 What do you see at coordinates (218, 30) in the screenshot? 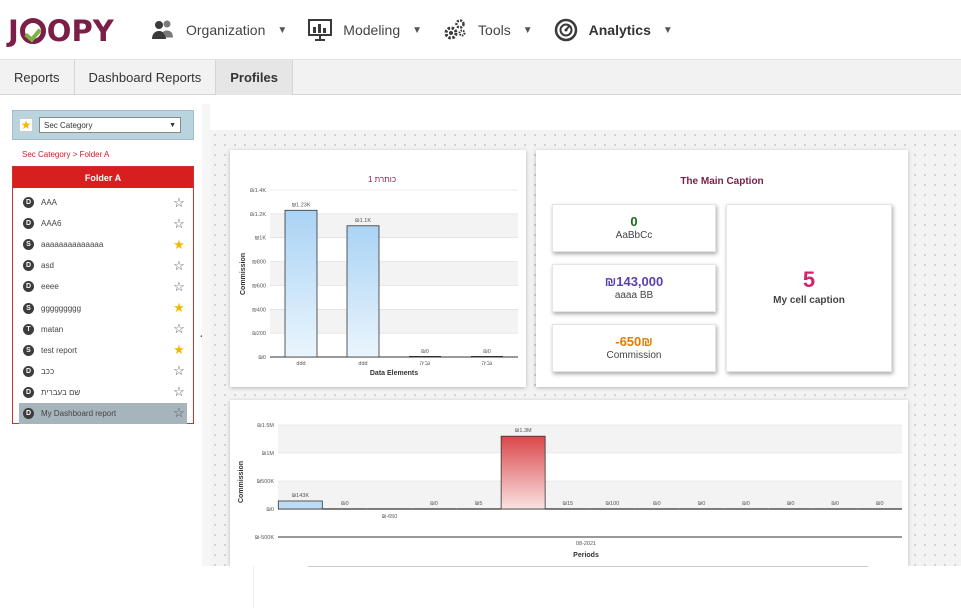
I see `nav-organization: Organization ▼` at bounding box center [218, 30].